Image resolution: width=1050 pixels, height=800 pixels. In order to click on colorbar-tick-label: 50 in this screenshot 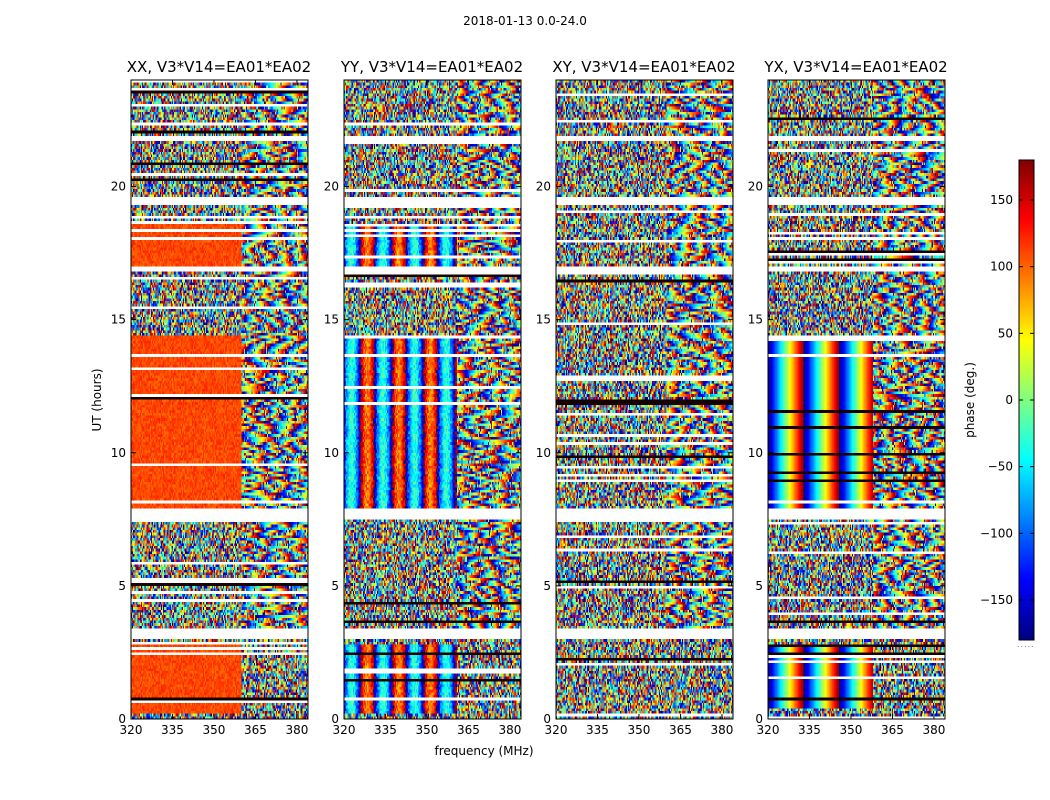, I will do `click(1005, 333)`.